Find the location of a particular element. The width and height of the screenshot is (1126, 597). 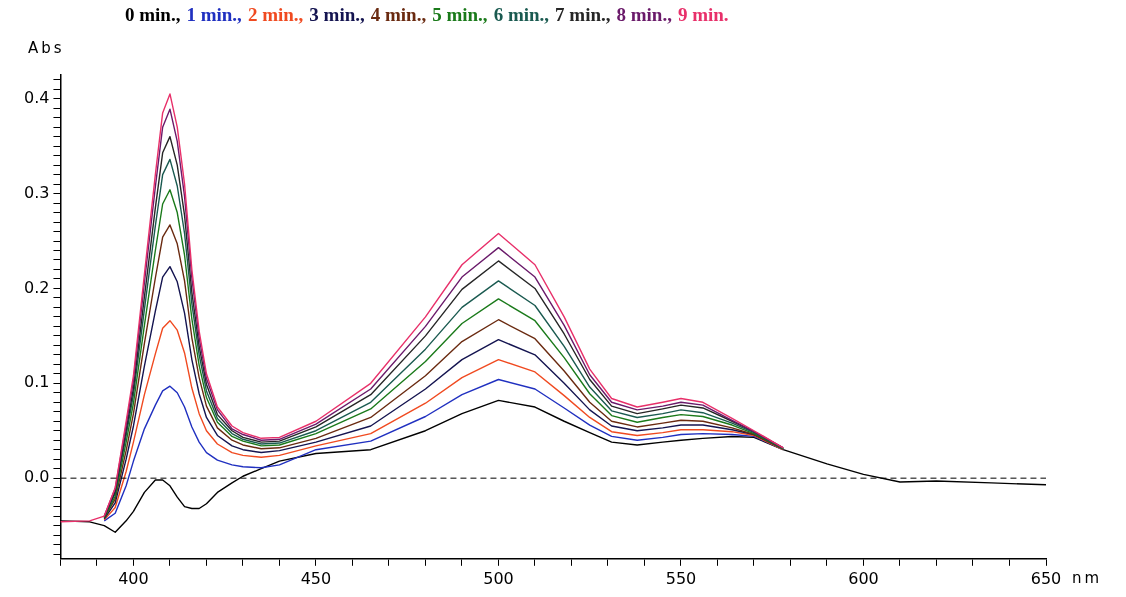

x-axis-title: nm is located at coordinates (1087, 577).